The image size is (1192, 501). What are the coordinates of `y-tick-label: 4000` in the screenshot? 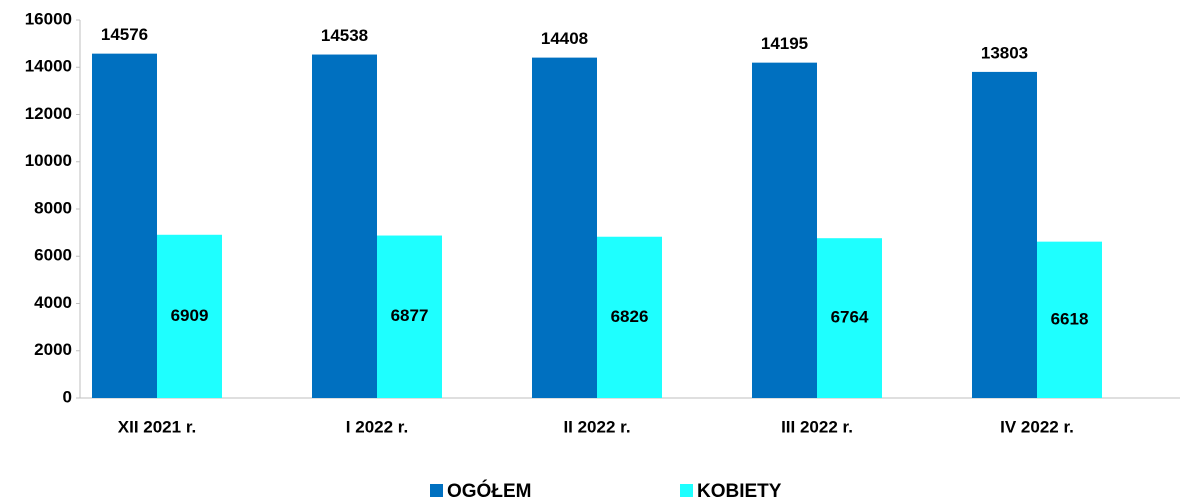 It's located at (53, 302).